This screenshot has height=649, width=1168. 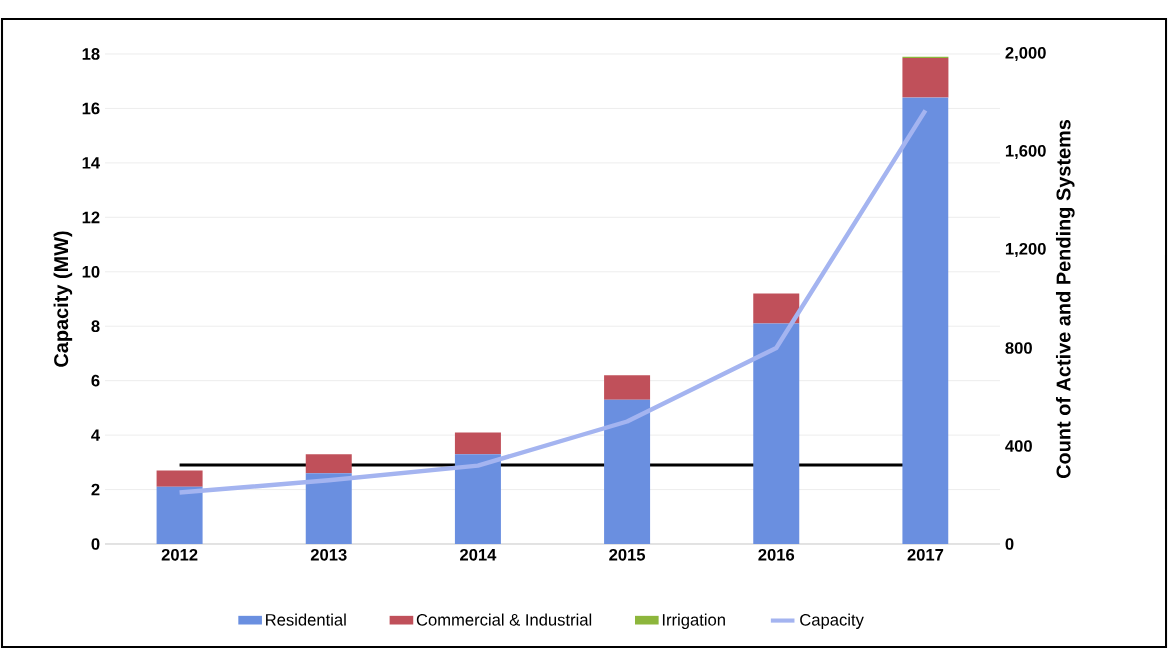 I want to click on y2-tick-label: 1,200, so click(x=1025, y=250).